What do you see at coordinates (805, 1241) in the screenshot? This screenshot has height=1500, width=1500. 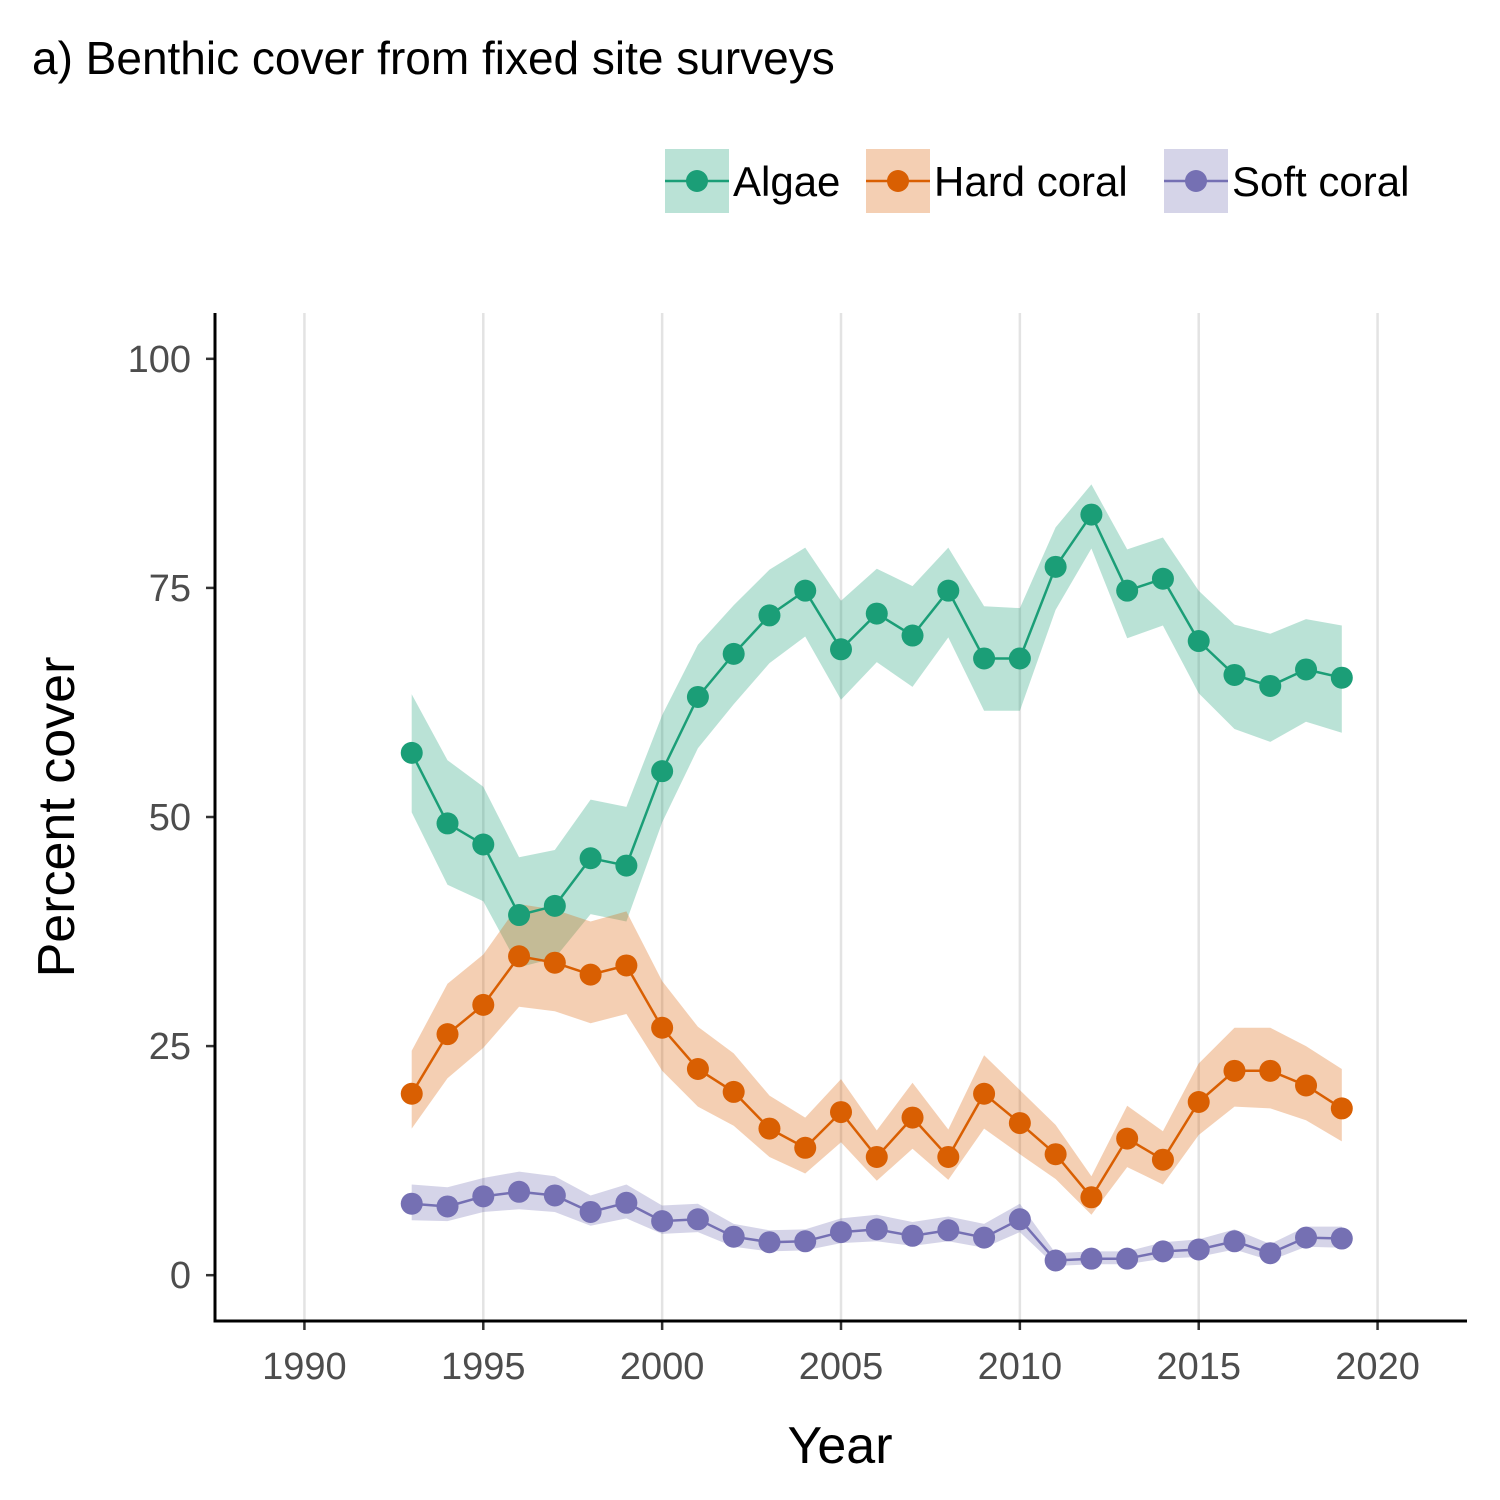 I see `soft-coral-point-2004` at bounding box center [805, 1241].